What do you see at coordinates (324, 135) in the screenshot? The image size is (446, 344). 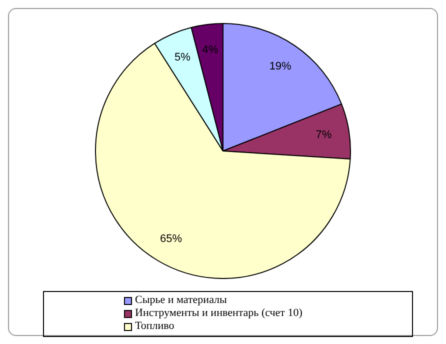 I see `data-label: 7%` at bounding box center [324, 135].